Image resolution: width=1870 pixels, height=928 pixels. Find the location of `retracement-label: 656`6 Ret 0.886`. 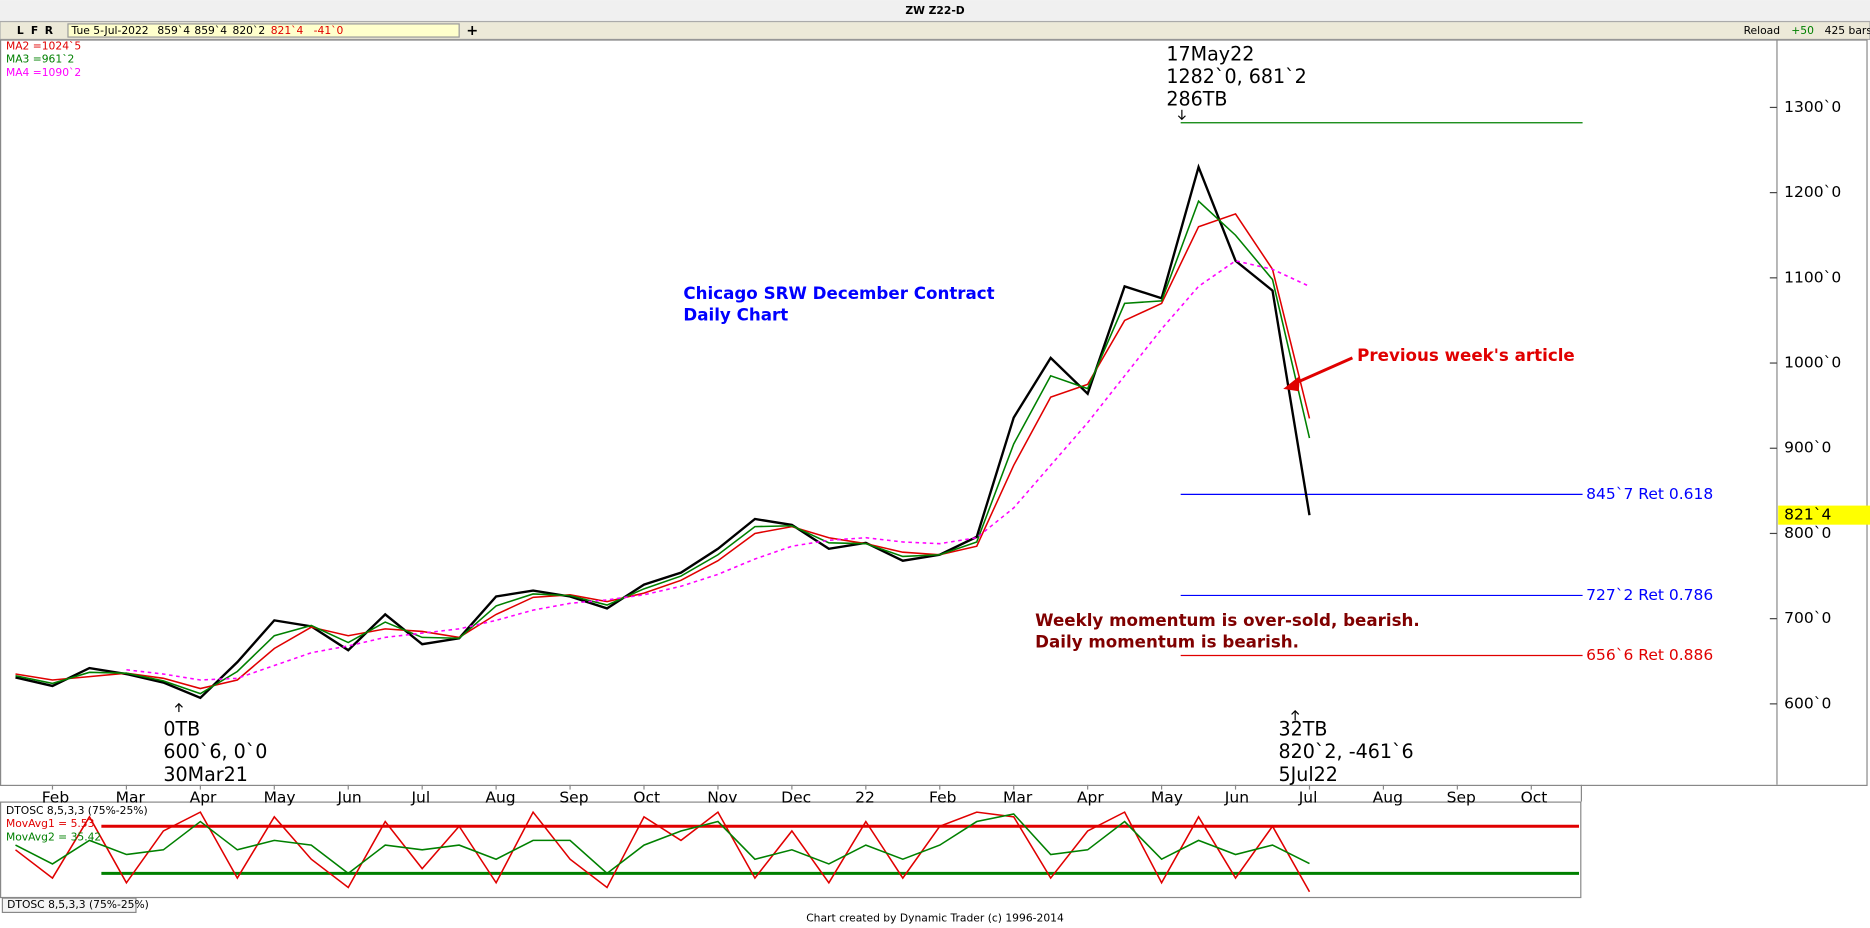

retracement-label: 656`6 Ret 0.886 is located at coordinates (1649, 655).